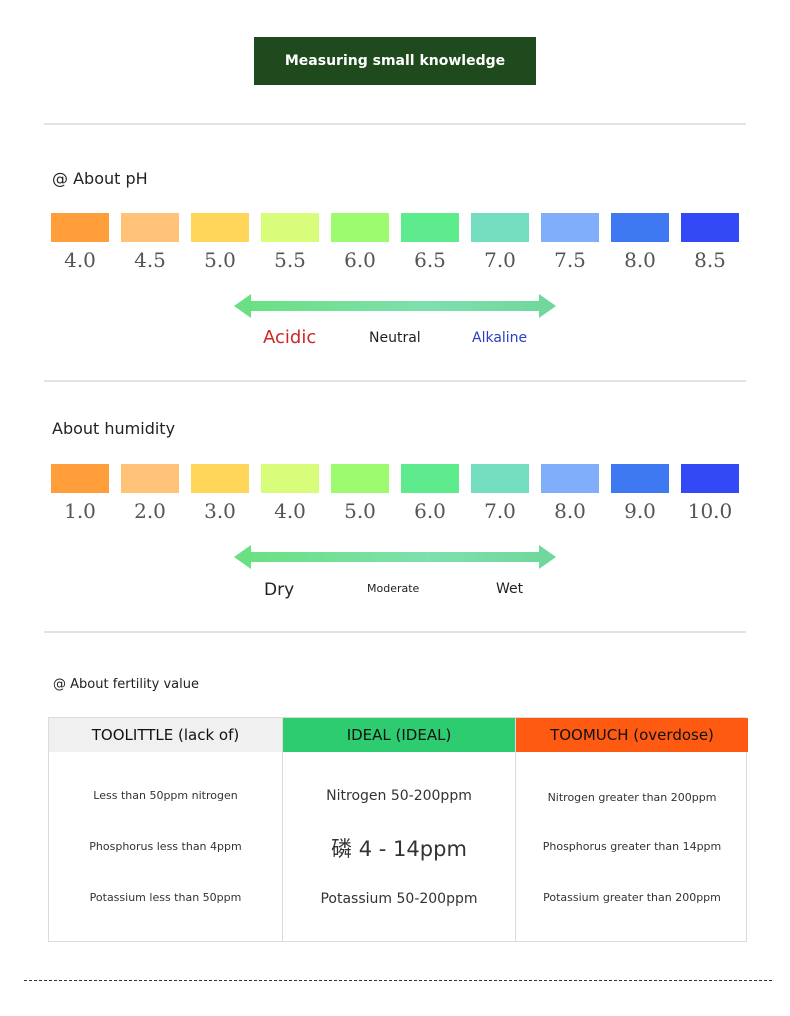  I want to click on ph-value: 7.5, so click(570, 260).